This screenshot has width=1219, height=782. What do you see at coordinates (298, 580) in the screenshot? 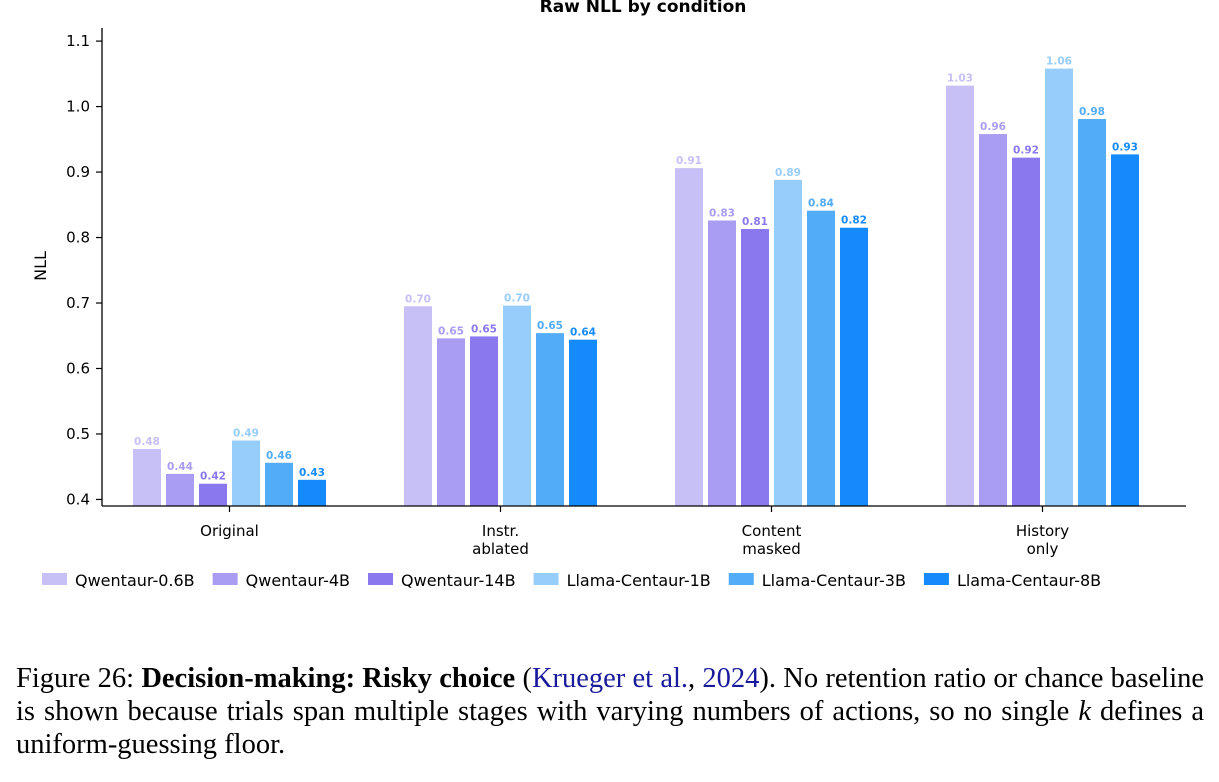
I see `legend-label: Qwentaur-4B` at bounding box center [298, 580].